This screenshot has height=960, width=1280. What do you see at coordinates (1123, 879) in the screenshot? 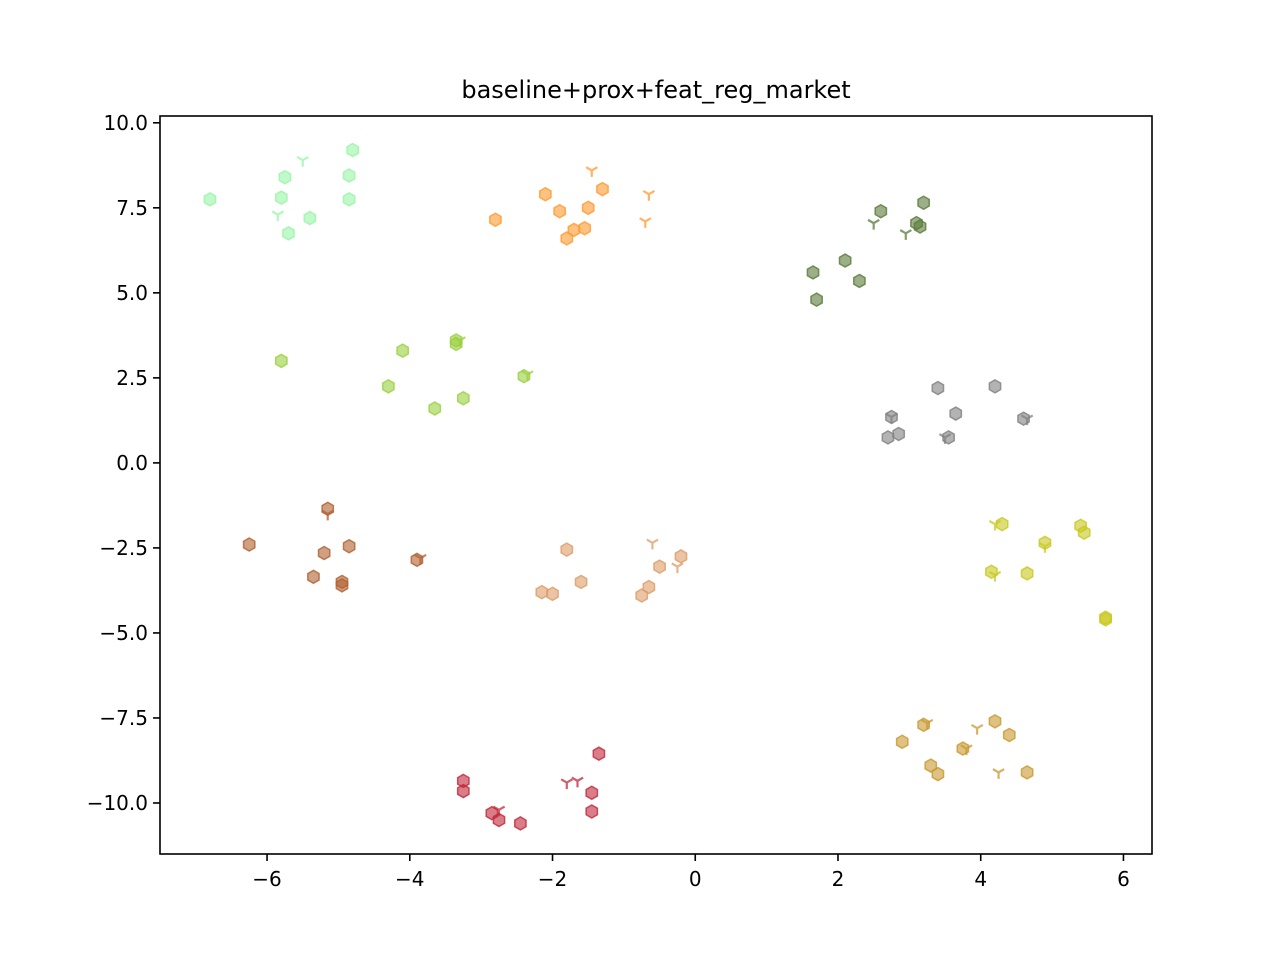
I see `x-tick-label: 6` at bounding box center [1123, 879].